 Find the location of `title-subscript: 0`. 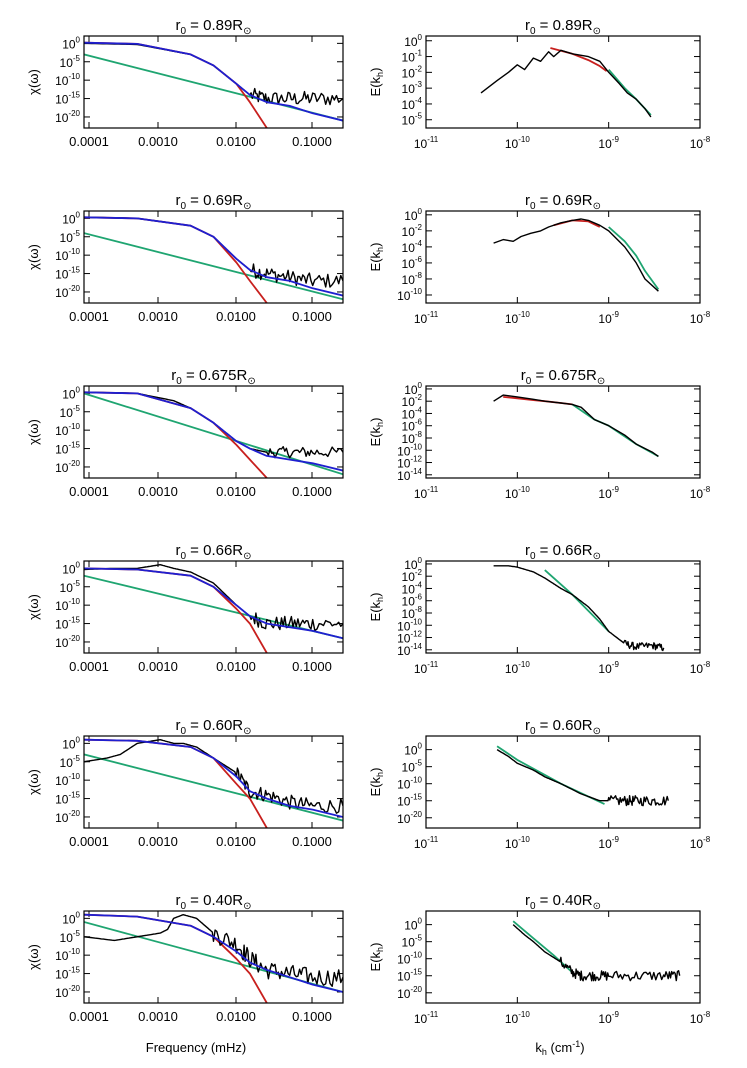

title-subscript: 0 is located at coordinates (183, 206).